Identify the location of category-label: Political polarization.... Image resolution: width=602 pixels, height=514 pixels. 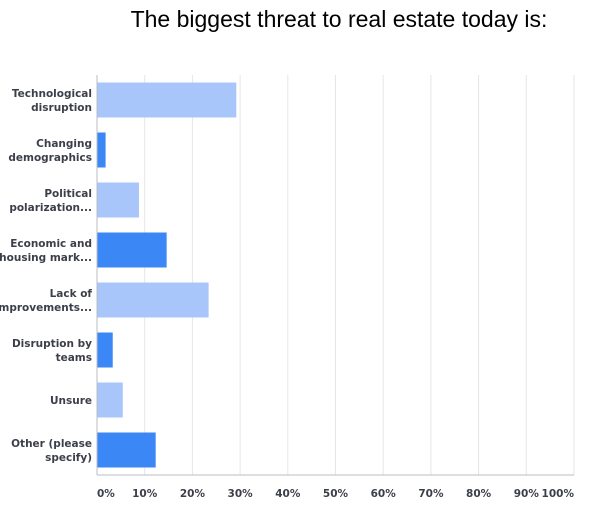
(50, 201).